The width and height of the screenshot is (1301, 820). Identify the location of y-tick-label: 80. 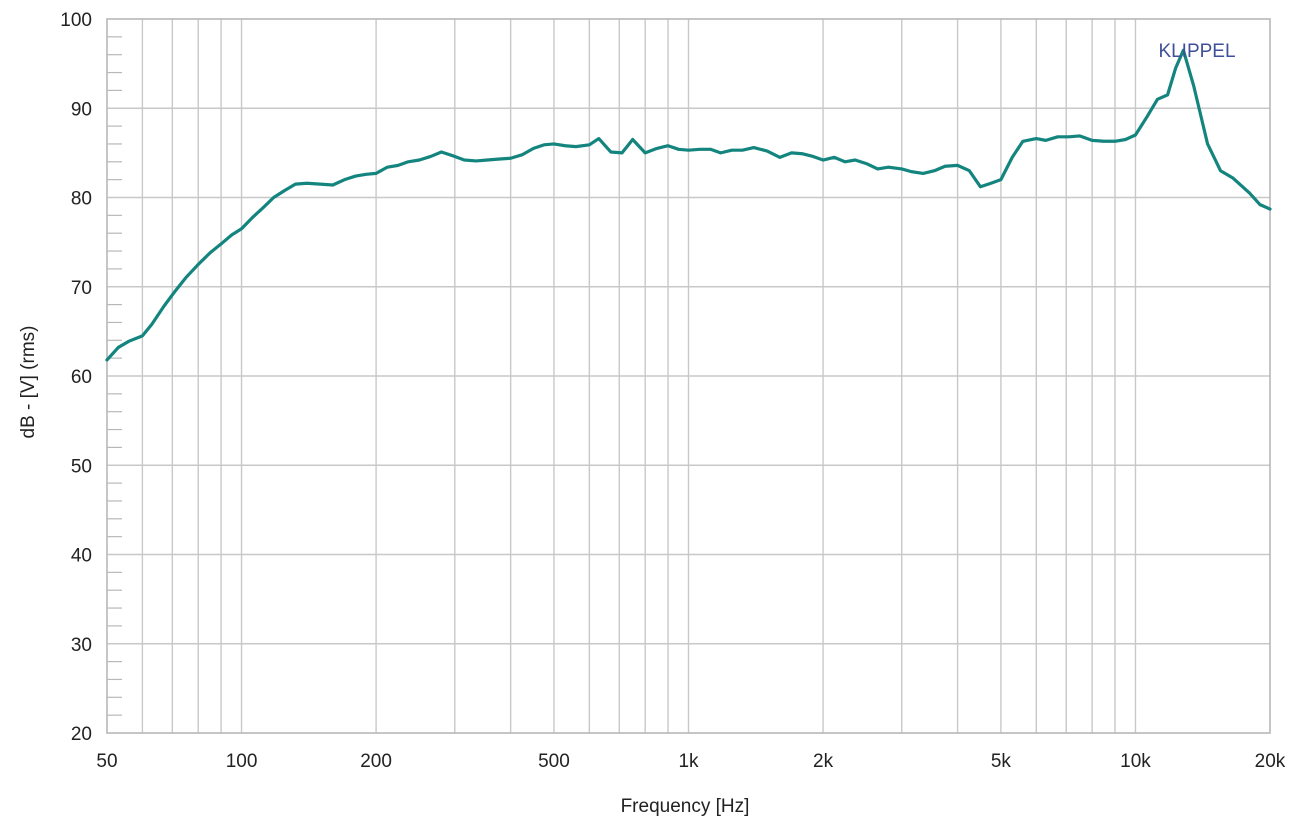
(81, 199).